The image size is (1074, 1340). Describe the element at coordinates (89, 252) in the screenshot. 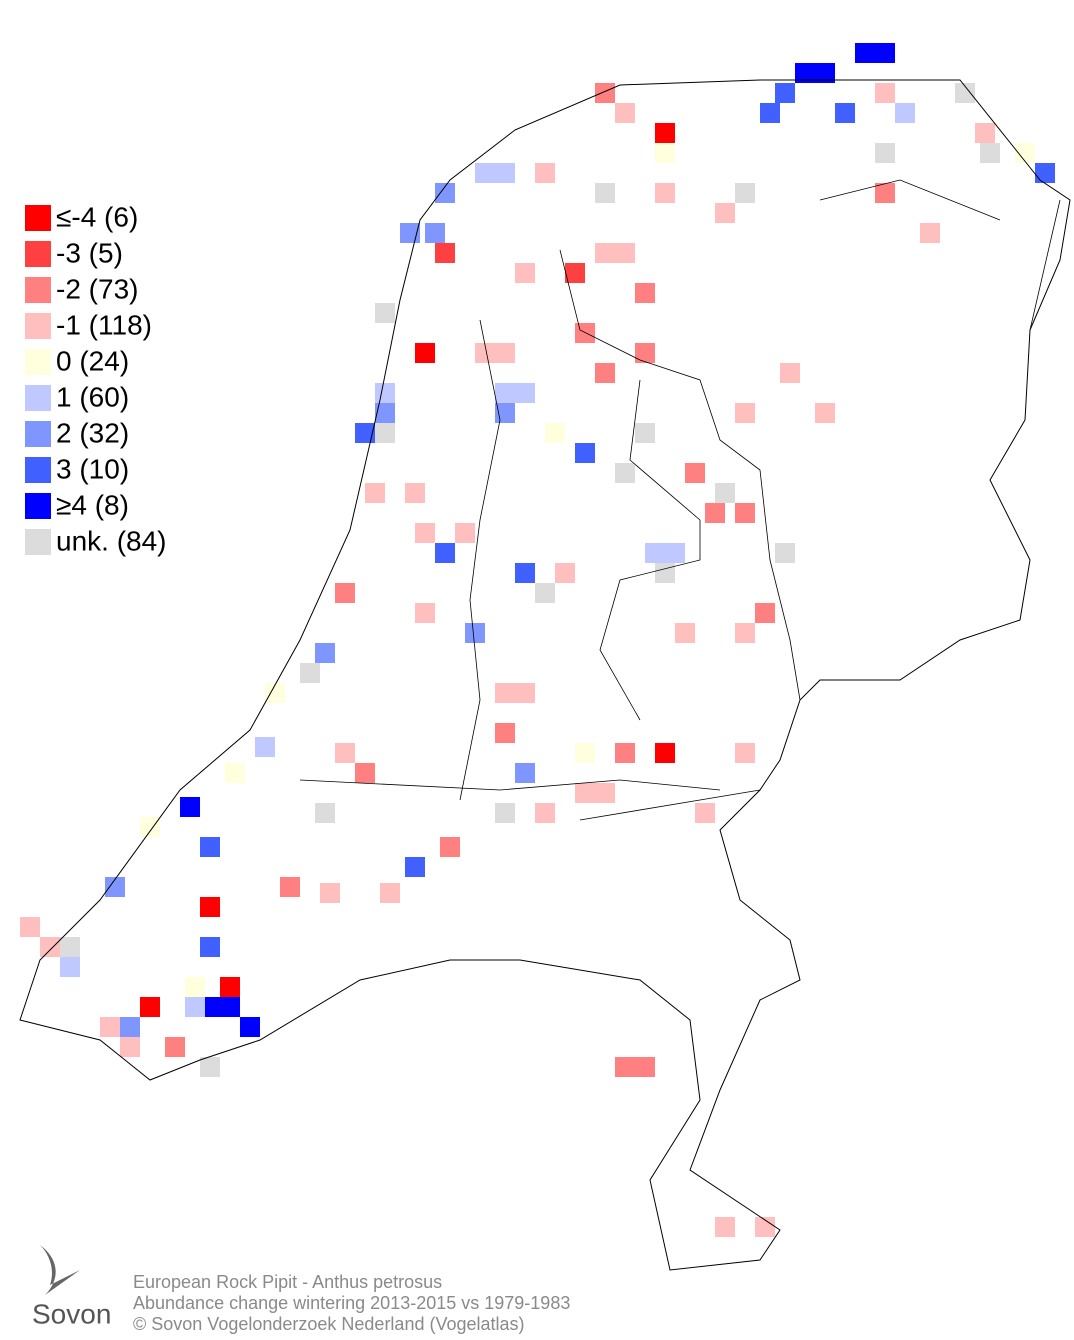

I see `legend-label: -3 (5)` at that location.